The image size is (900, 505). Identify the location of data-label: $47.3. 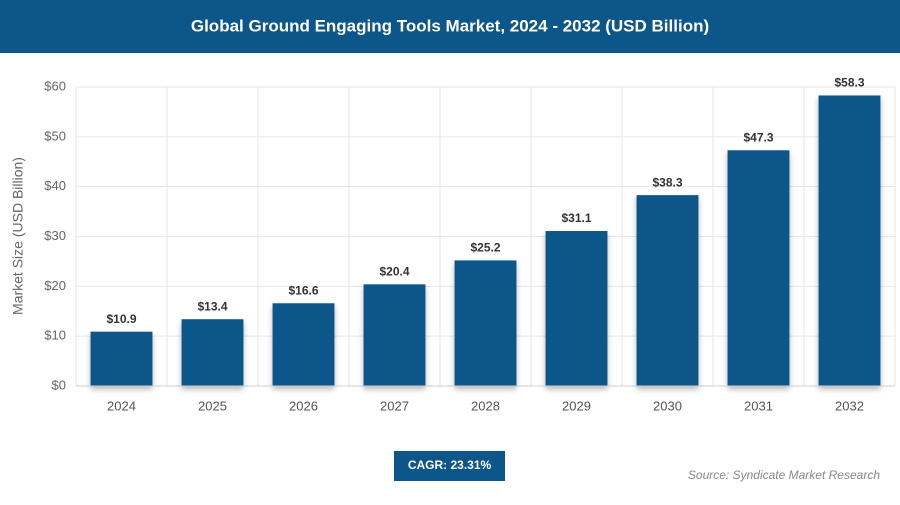
(758, 137).